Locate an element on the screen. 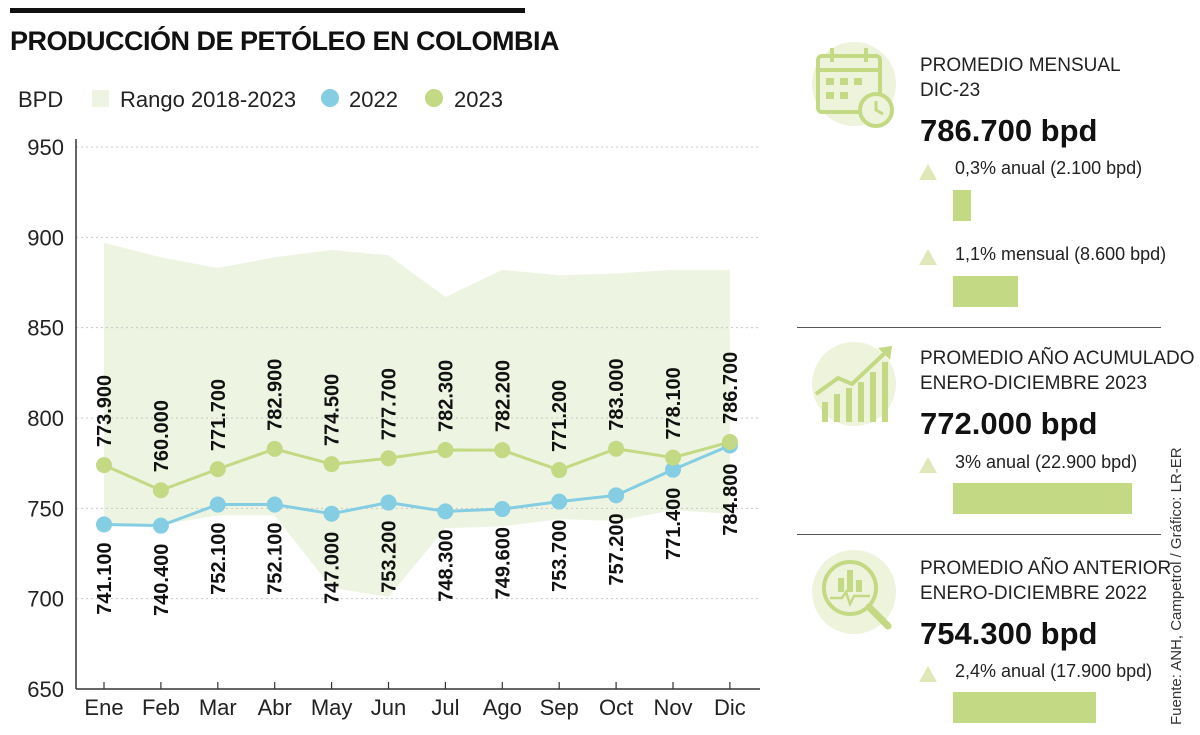  top-rule is located at coordinates (267, 10).